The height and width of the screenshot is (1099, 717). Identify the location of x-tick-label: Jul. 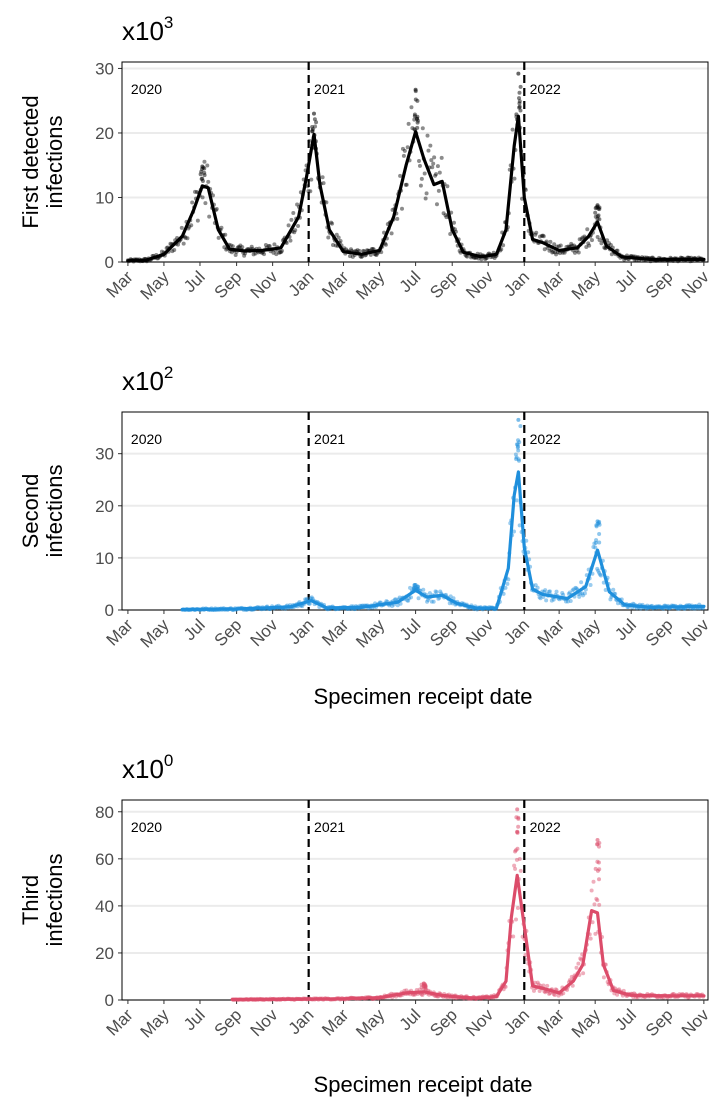
(194, 281).